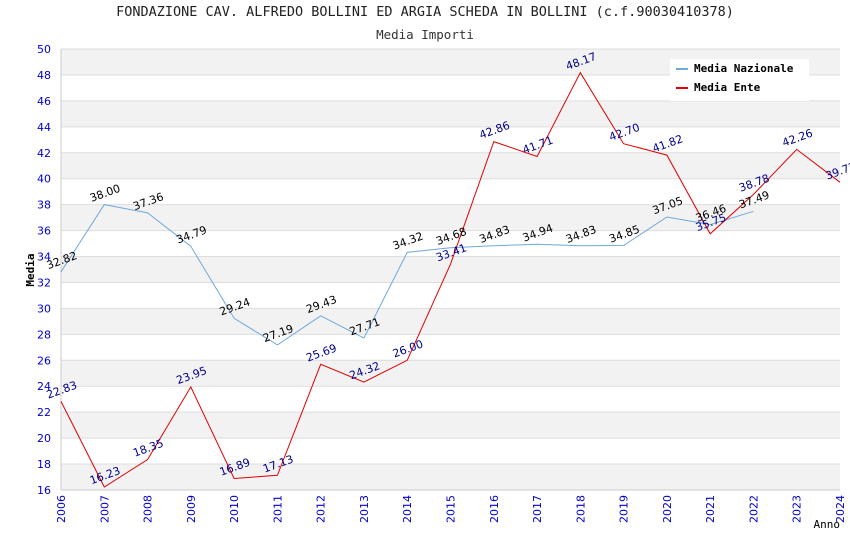 Image resolution: width=850 pixels, height=550 pixels. What do you see at coordinates (104, 509) in the screenshot?
I see `x-tick-label: 2007` at bounding box center [104, 509].